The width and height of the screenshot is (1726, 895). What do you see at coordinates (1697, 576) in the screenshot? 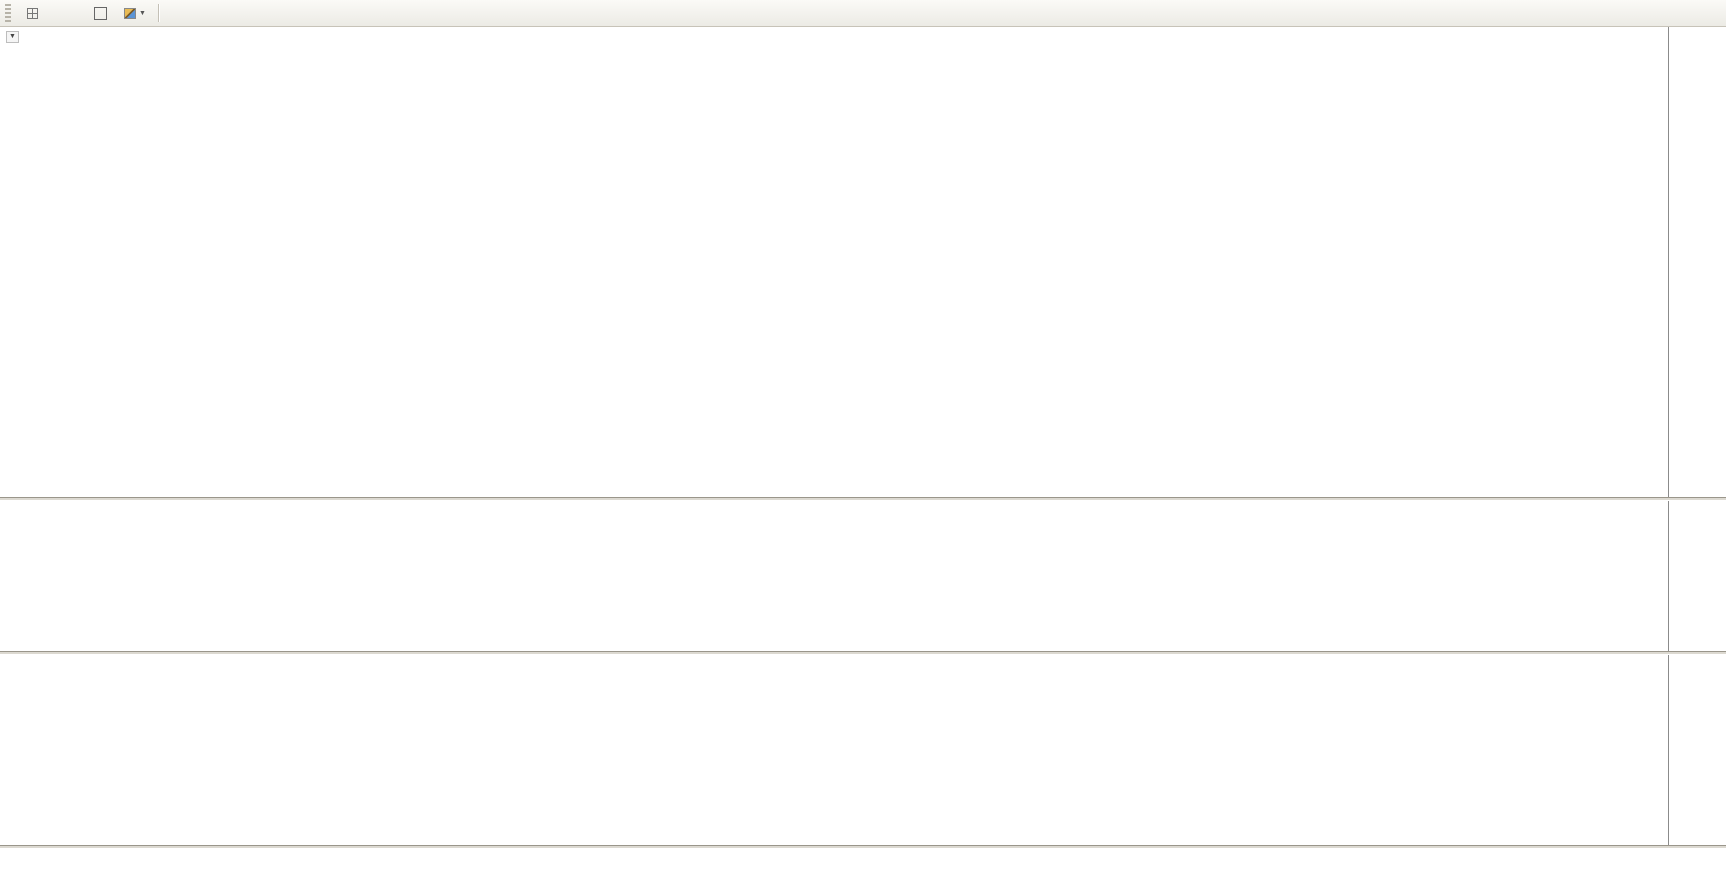
I see `macd-axis` at bounding box center [1697, 576].